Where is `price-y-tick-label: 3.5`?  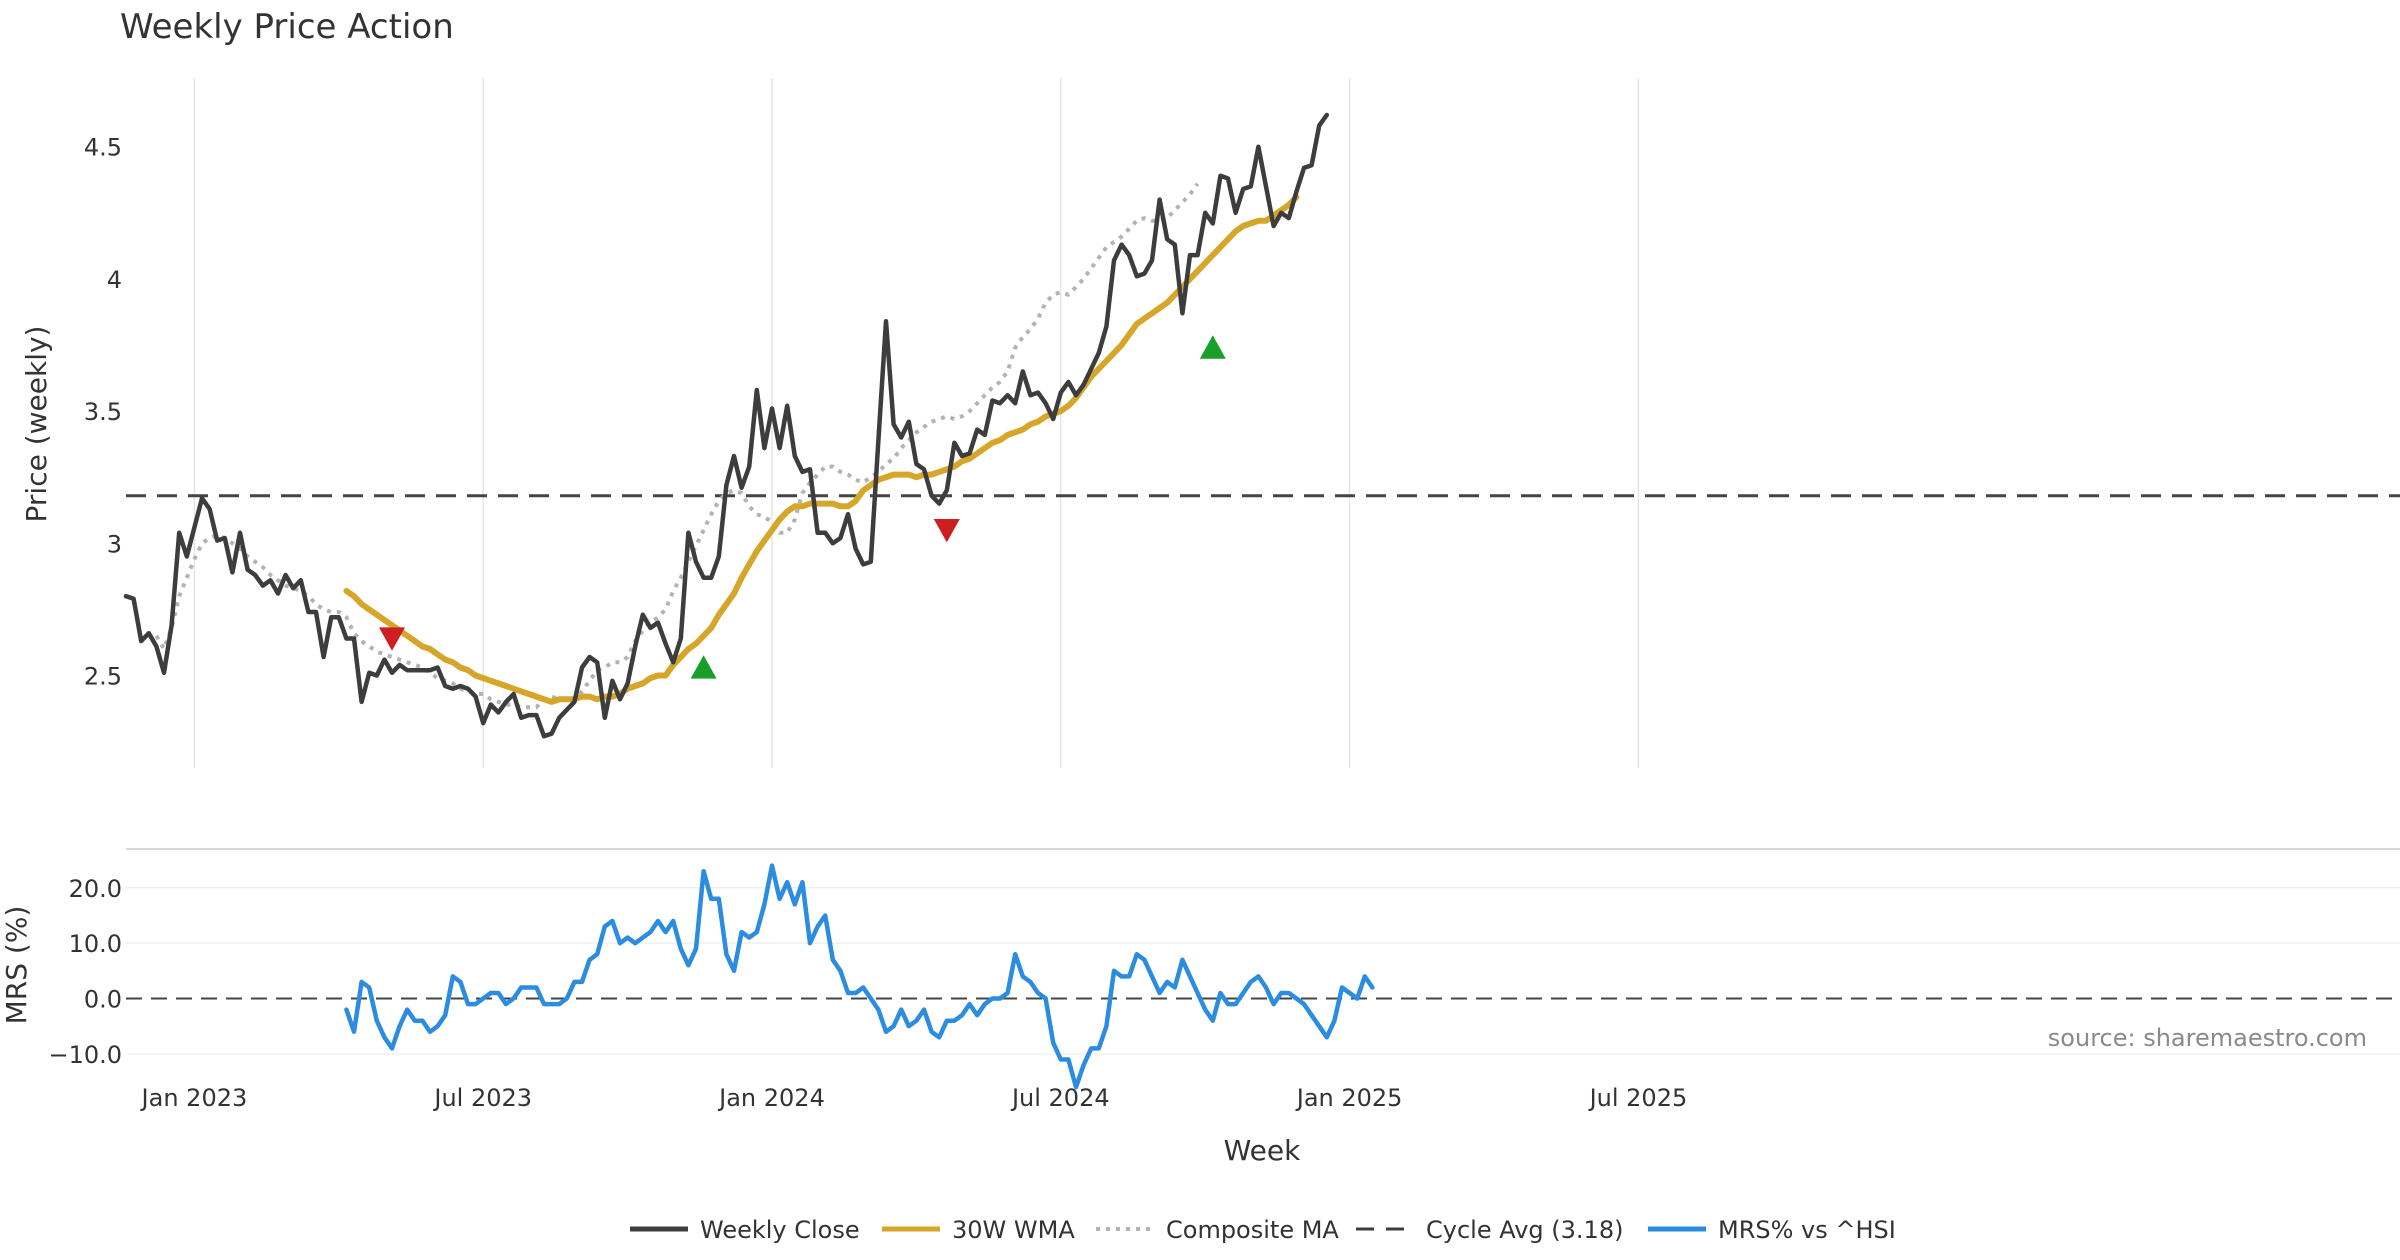
price-y-tick-label: 3.5 is located at coordinates (103, 412).